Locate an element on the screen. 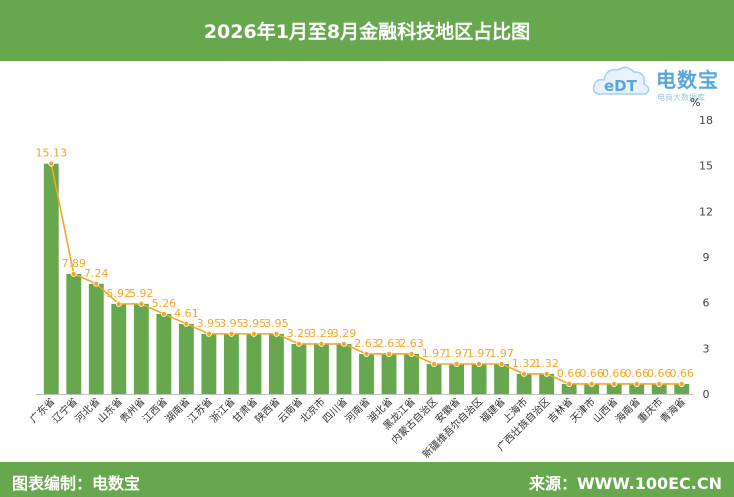 The image size is (734, 497). logo-subtitle: 电商大数据库 is located at coordinates (681, 97).